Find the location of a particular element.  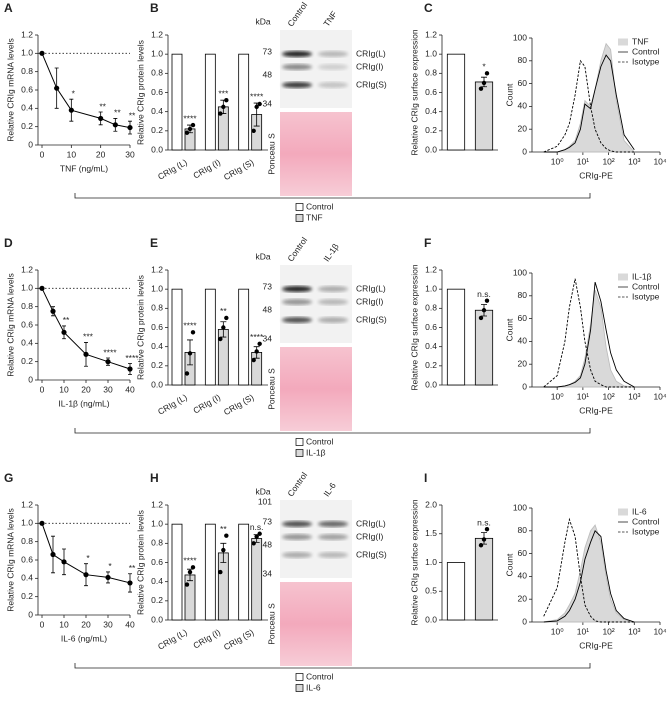

band-label: CRIg(S) is located at coordinates (371, 319).